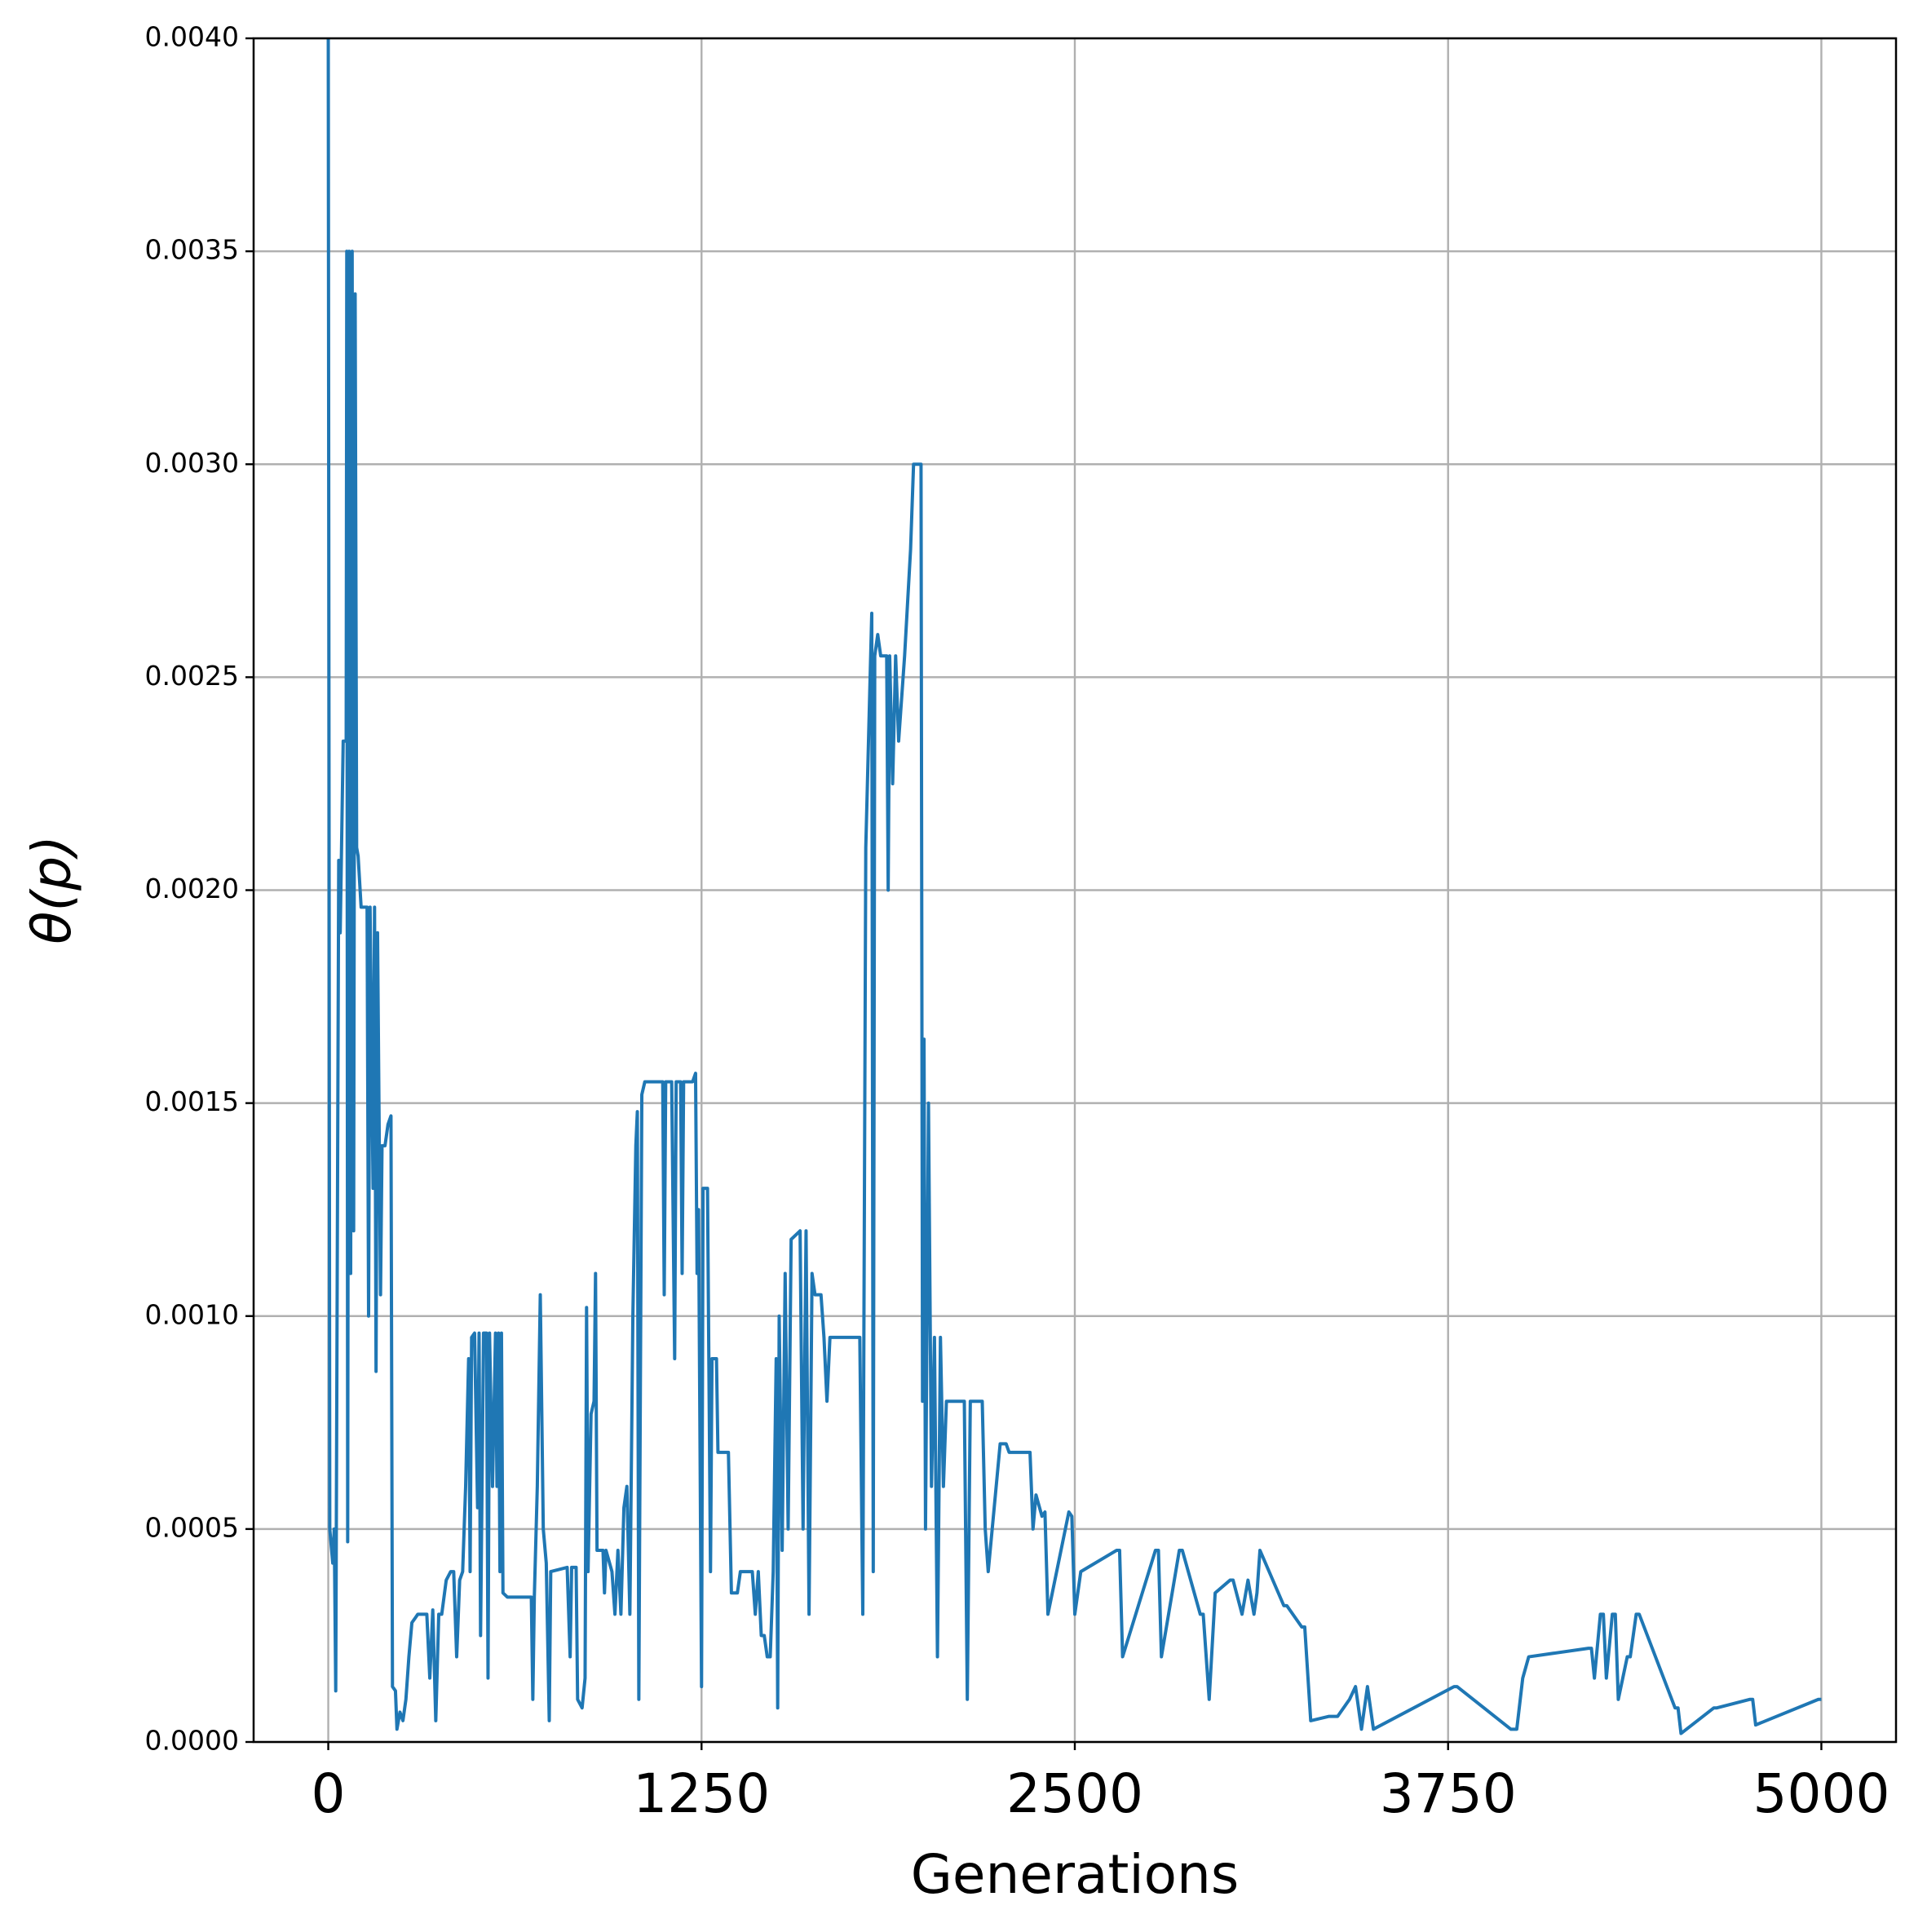  Describe the element at coordinates (52, 889) in the screenshot. I see `y-axis-label: θ(p)` at that location.